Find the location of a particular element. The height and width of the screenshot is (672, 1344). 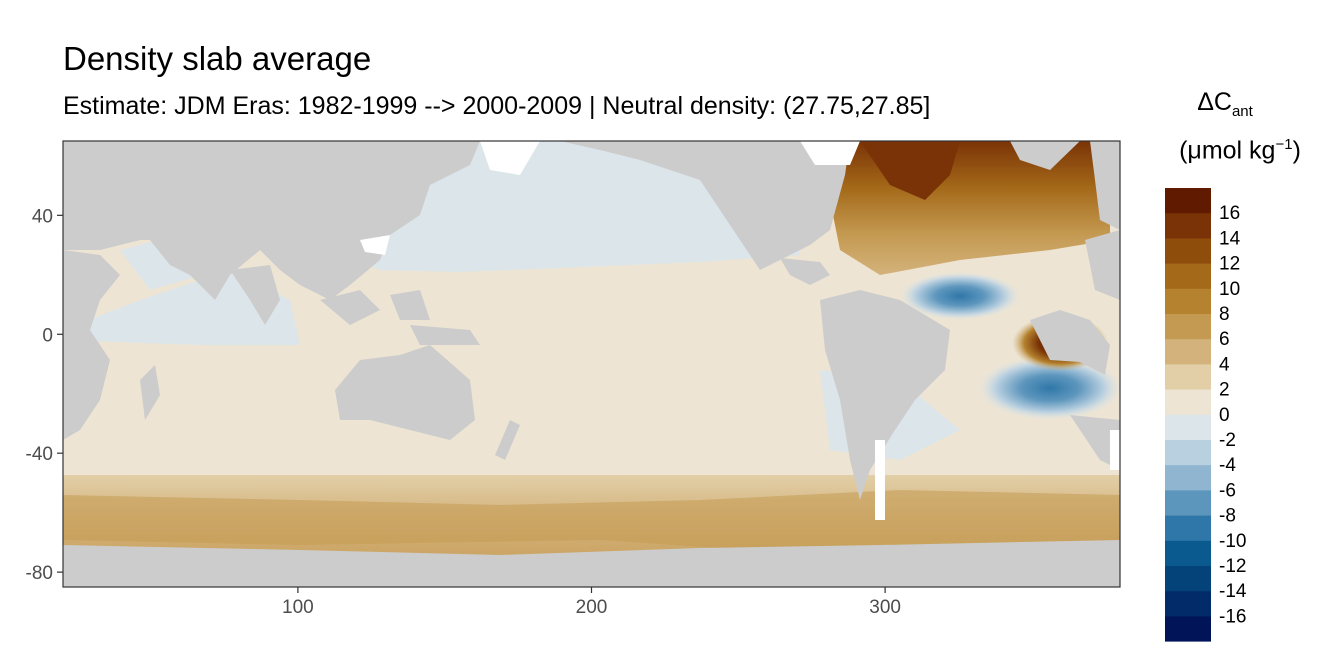

legend-title-subscript: ant is located at coordinates (1242, 111).